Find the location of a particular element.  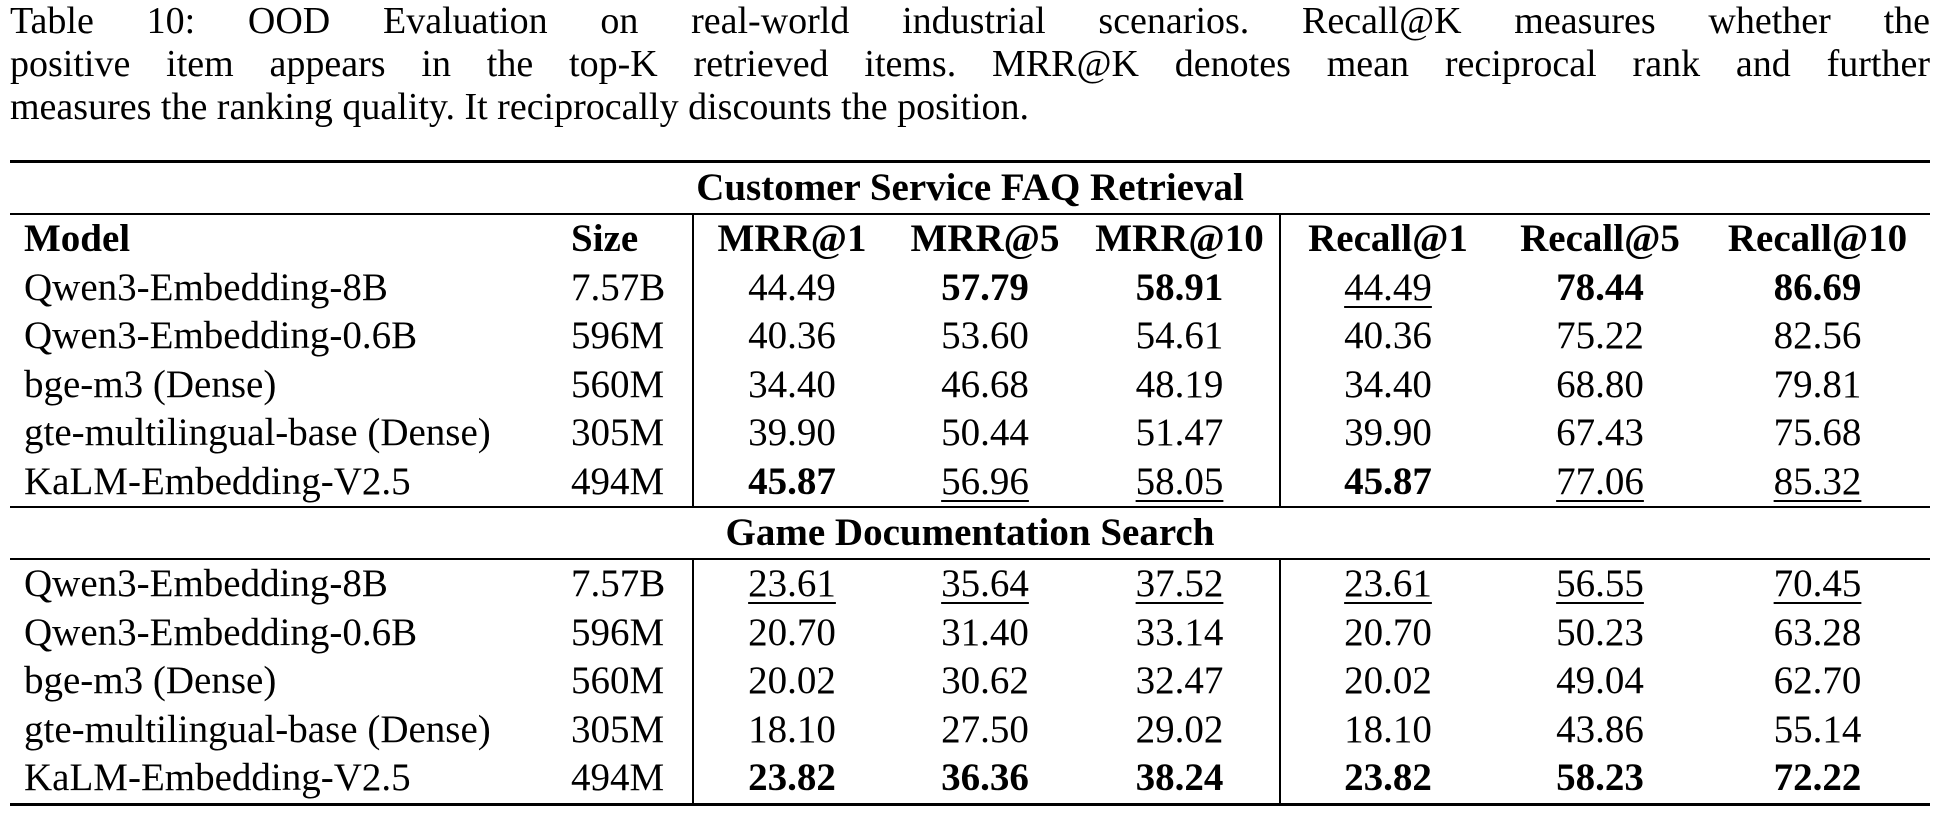

metric-cell: 35.64 is located at coordinates (985, 584).